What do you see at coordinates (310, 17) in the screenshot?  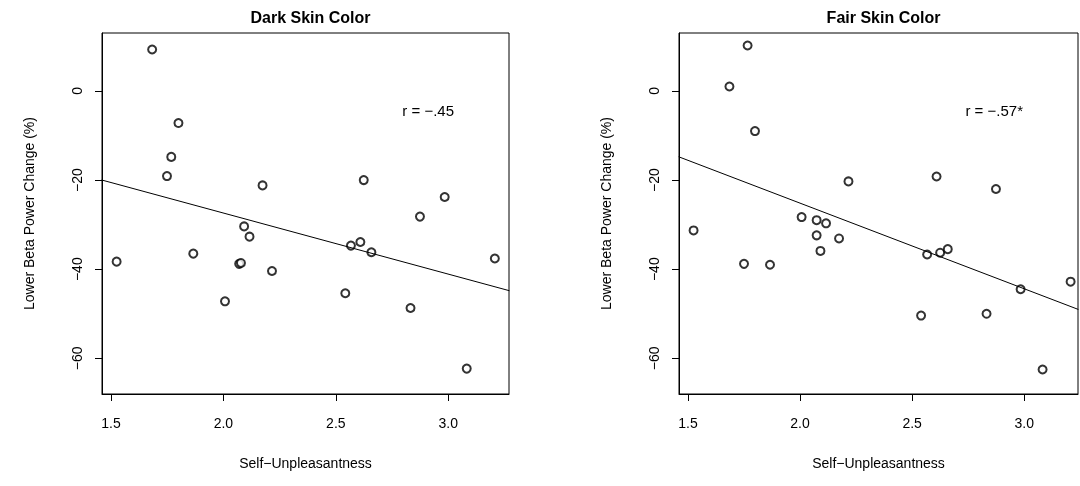 I see `chart-title: Dark Skin Color` at bounding box center [310, 17].